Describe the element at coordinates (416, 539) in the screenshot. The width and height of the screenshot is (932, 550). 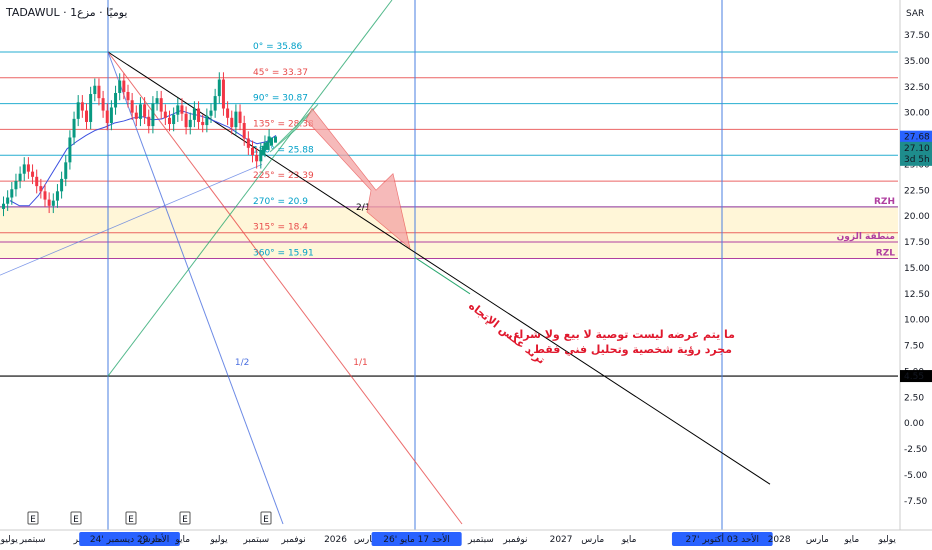
I see `time-tag` at that location.